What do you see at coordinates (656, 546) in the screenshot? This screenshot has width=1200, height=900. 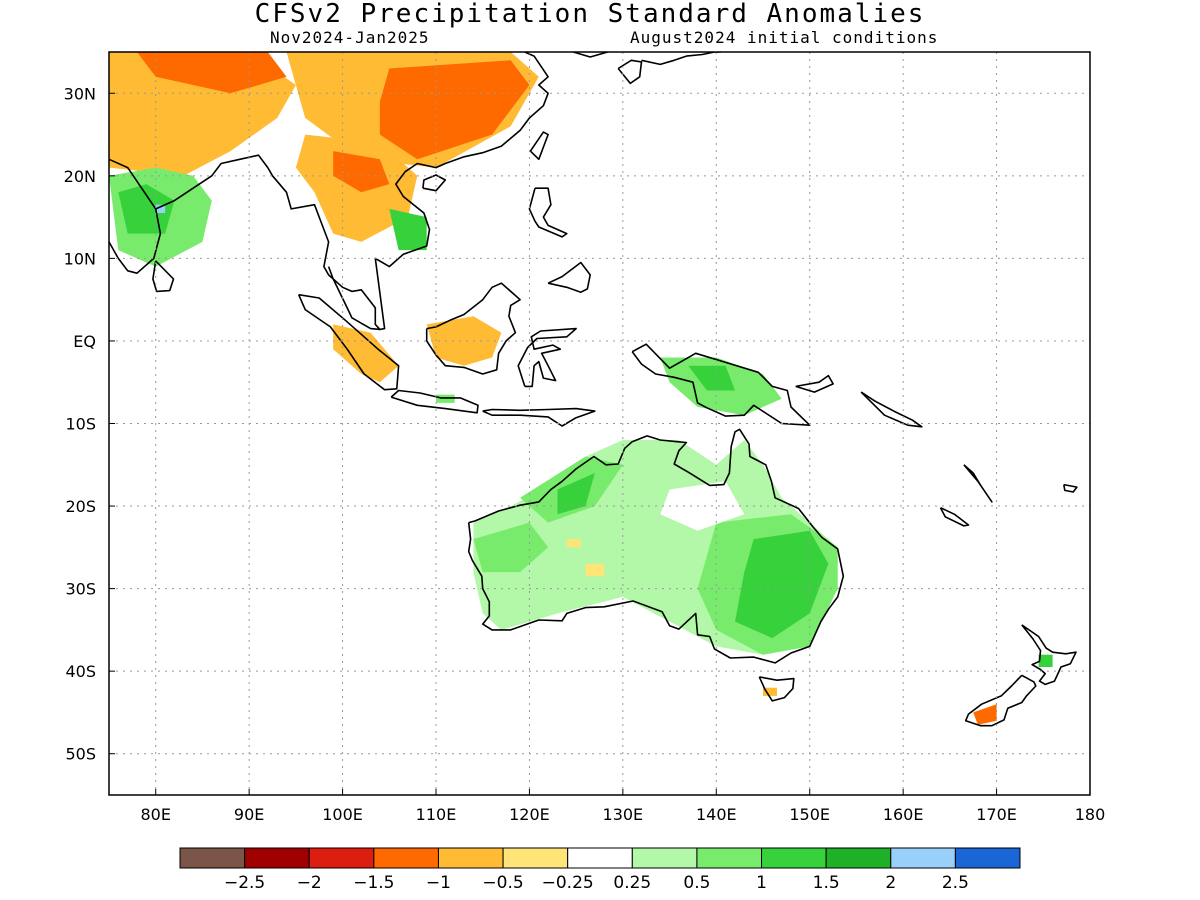 I see `coast-australia` at bounding box center [656, 546].